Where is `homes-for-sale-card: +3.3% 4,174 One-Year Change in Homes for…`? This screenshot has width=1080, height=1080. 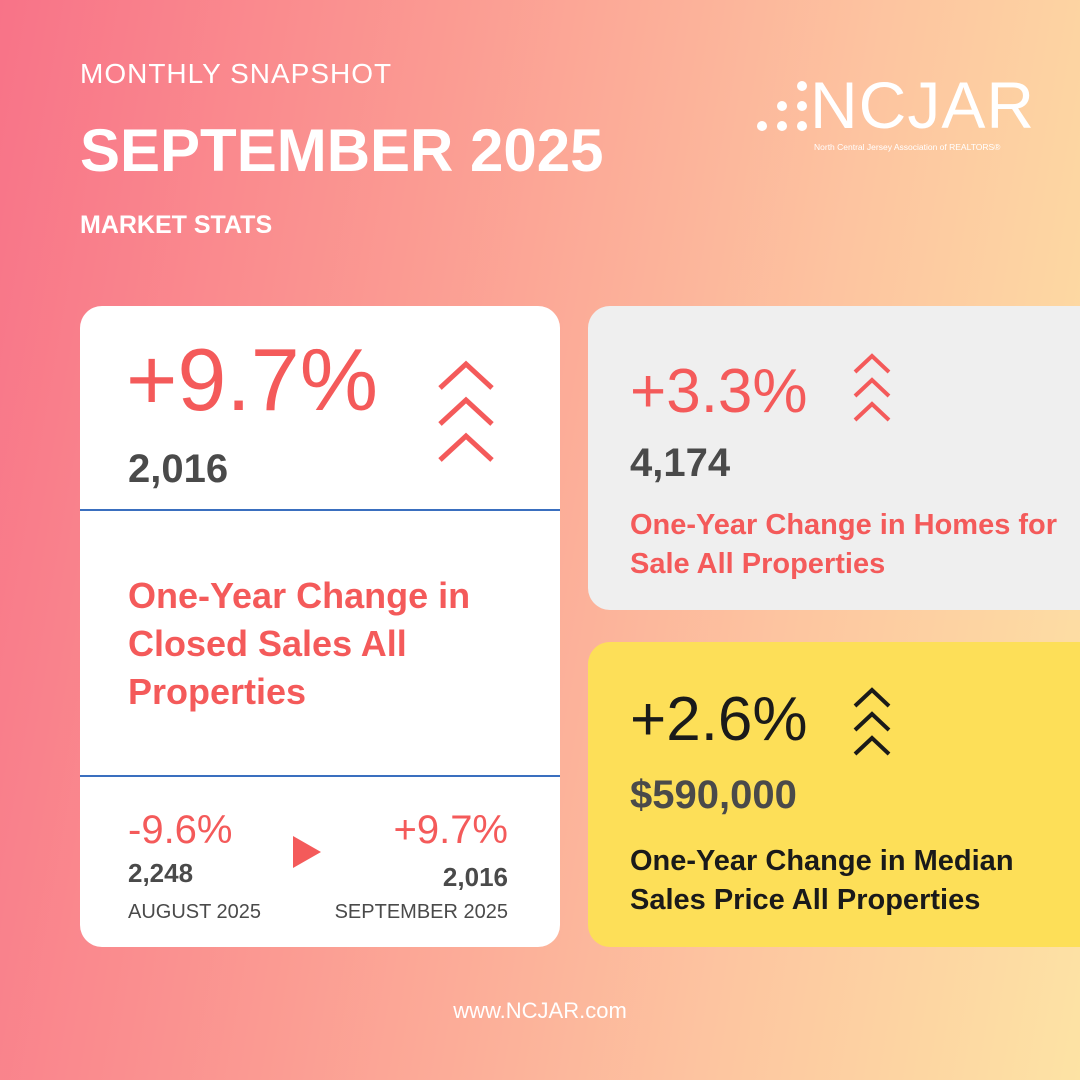 homes-for-sale-card: +3.3% 4,174 One-Year Change in Homes for… is located at coordinates (834, 458).